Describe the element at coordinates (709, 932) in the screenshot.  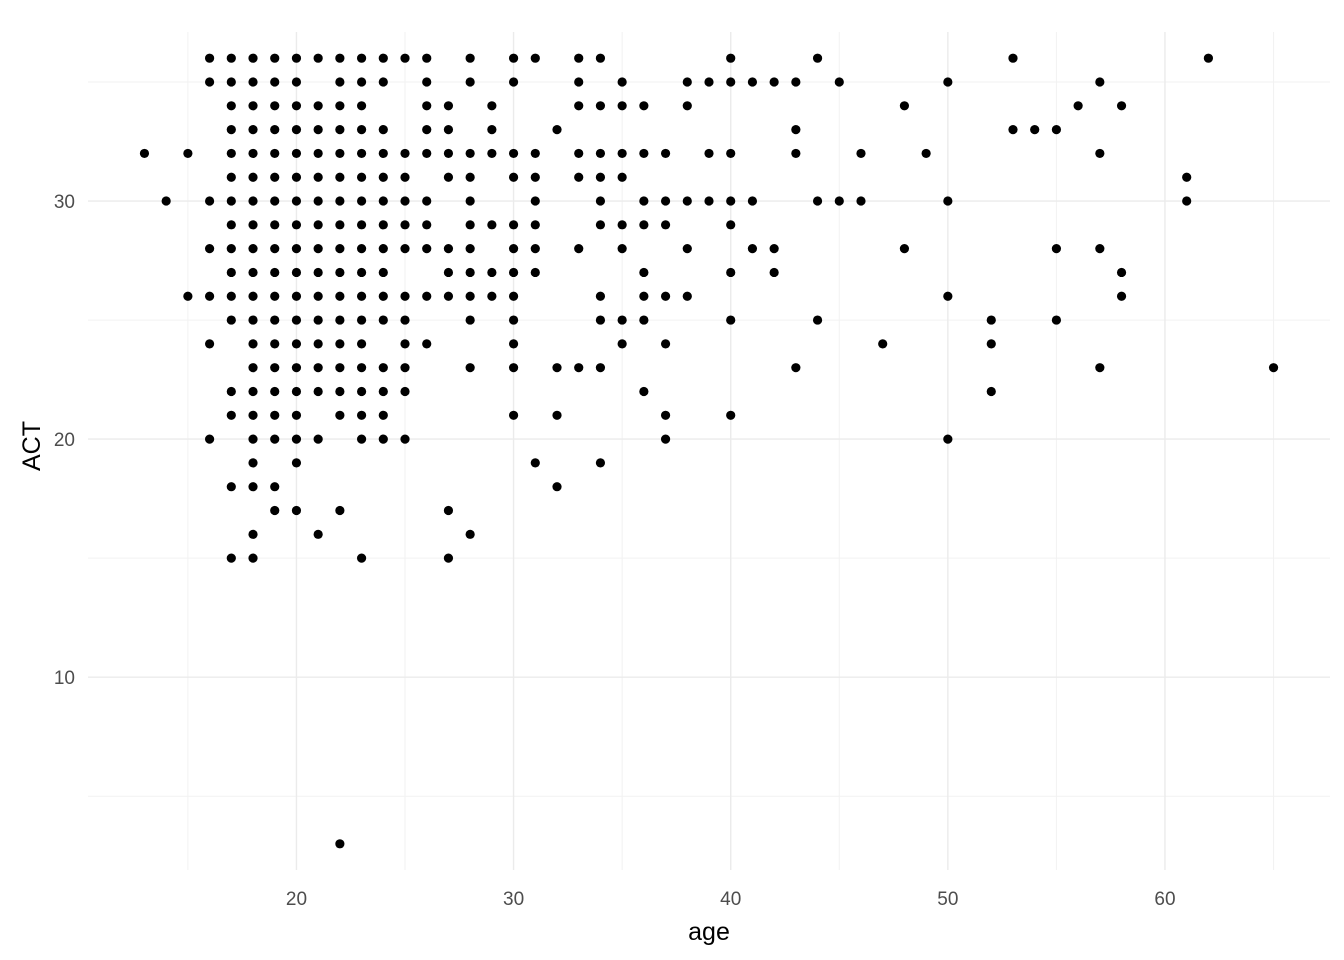
I see `x-axis-title: age` at that location.